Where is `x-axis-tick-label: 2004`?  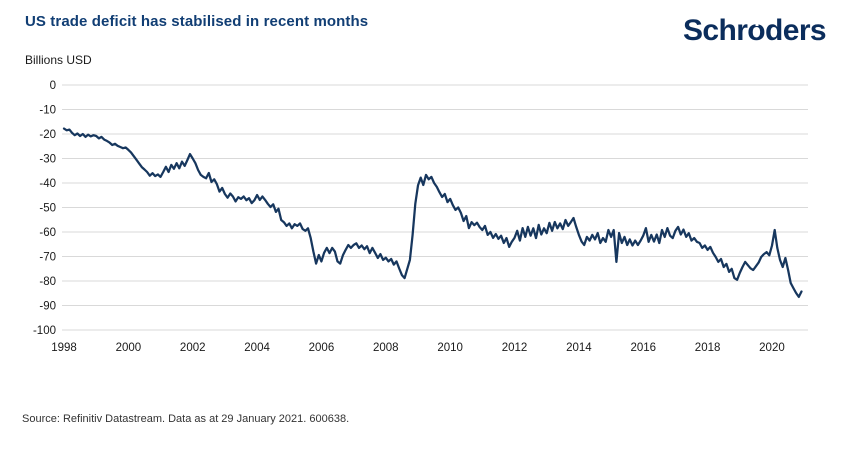
x-axis-tick-label: 2004 is located at coordinates (257, 348).